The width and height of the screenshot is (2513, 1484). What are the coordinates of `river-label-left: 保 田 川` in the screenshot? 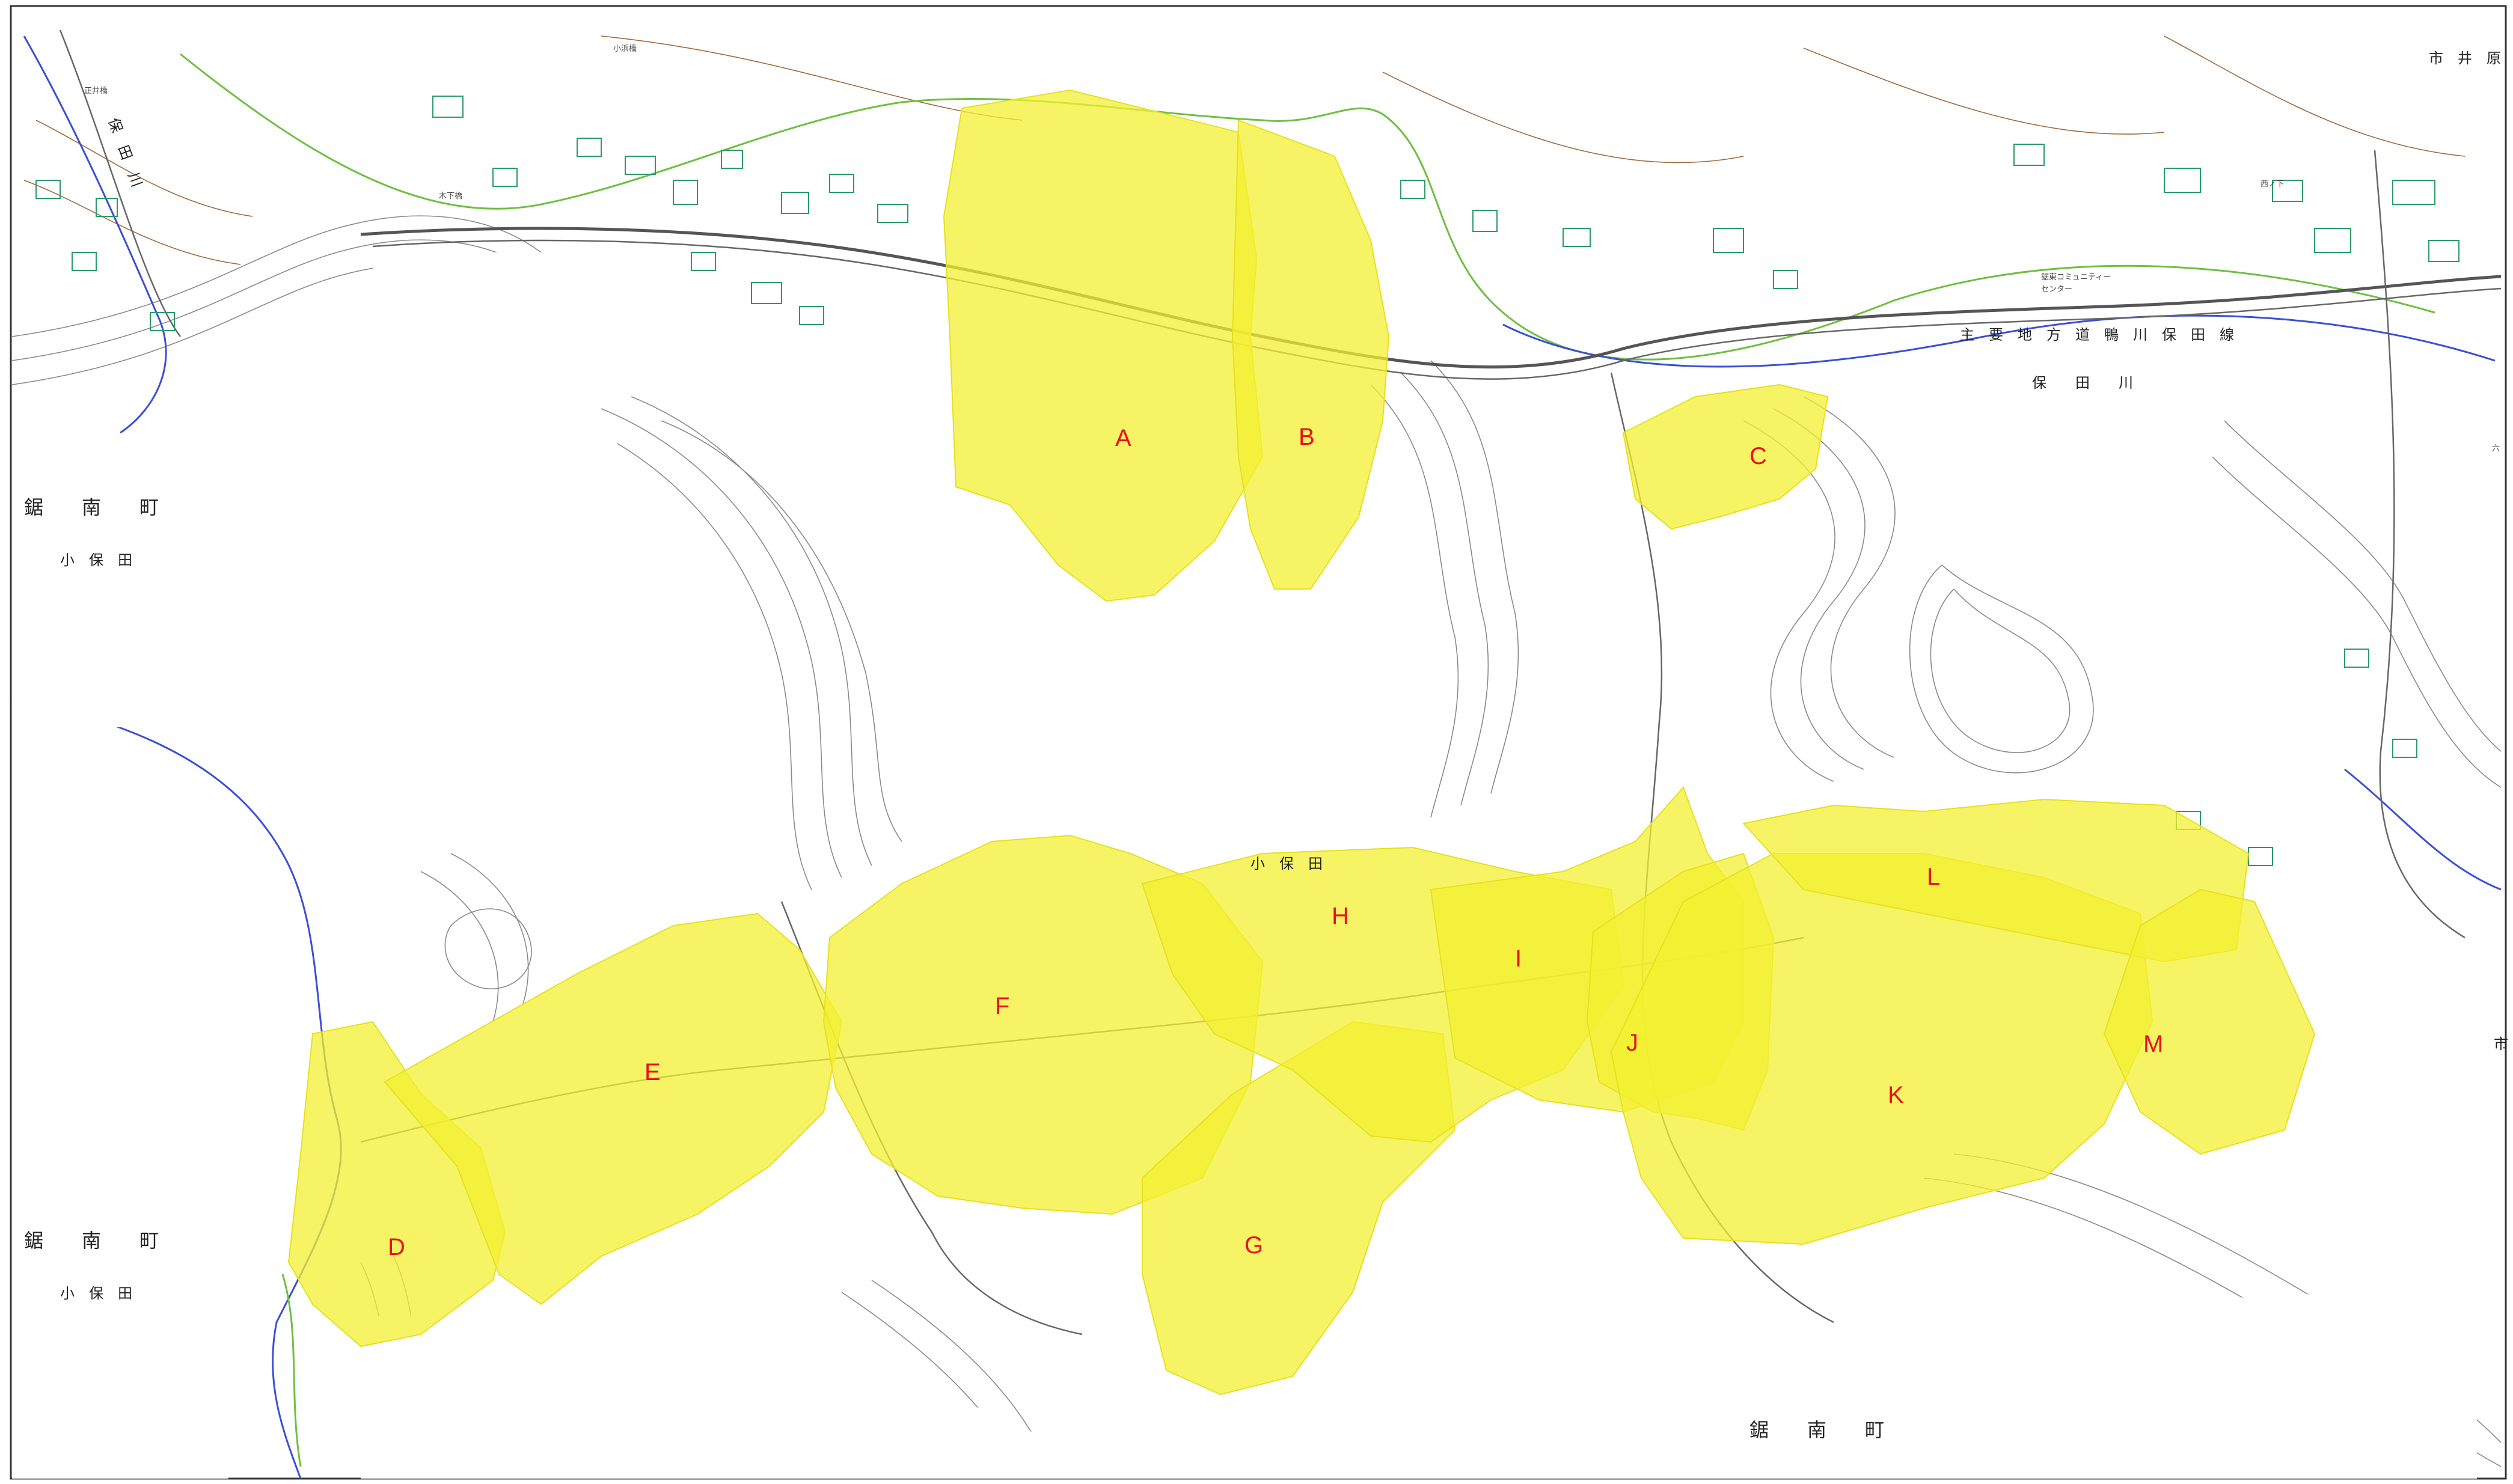 It's located at (125, 152).